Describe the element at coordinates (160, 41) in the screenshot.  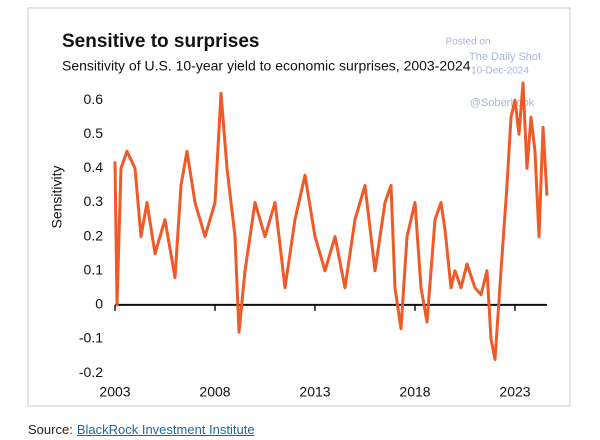
I see `chart-title: Sensitive to surprises` at that location.